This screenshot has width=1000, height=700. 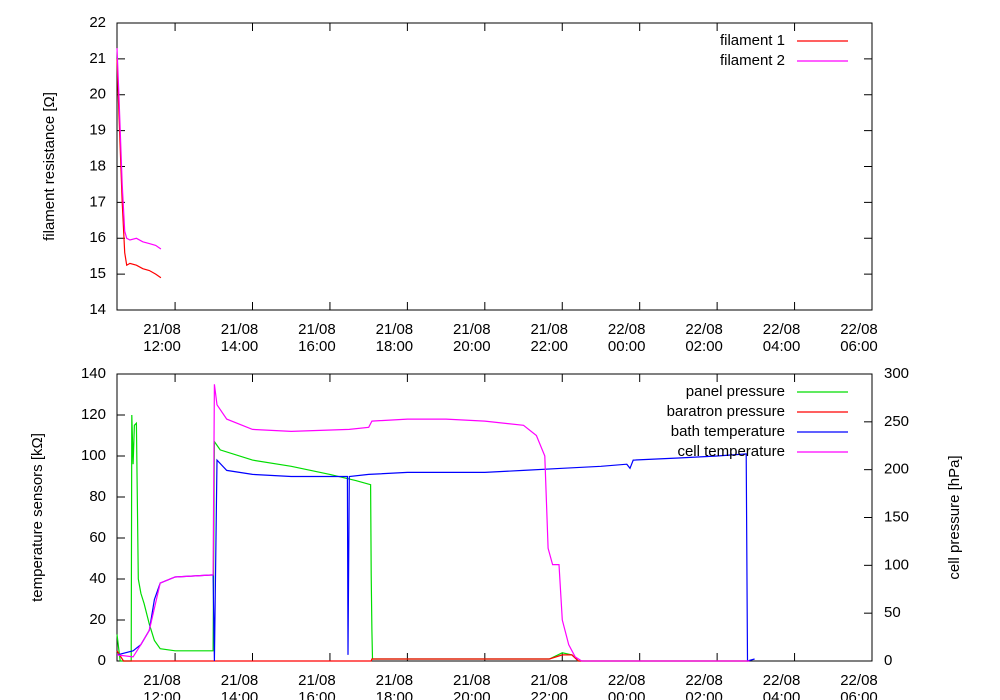 What do you see at coordinates (735, 391) in the screenshot?
I see `legend-label: panel pressure` at bounding box center [735, 391].